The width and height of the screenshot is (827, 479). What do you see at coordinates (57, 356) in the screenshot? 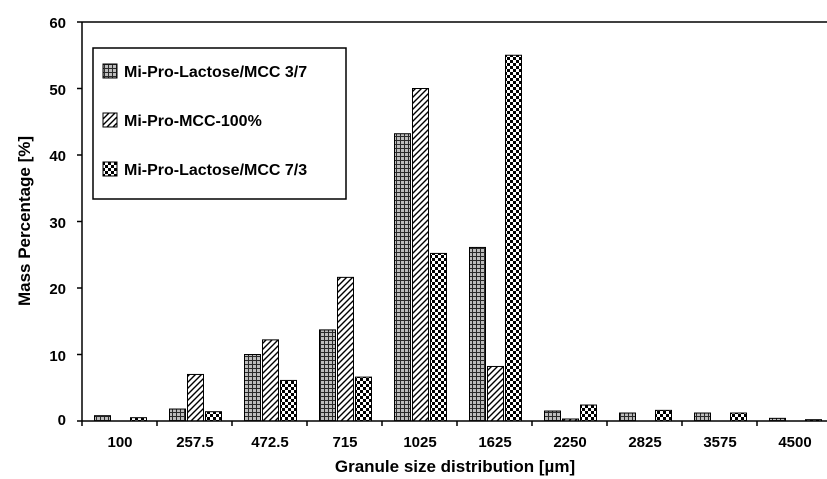
I see `y-tick-label: 10` at bounding box center [57, 356].